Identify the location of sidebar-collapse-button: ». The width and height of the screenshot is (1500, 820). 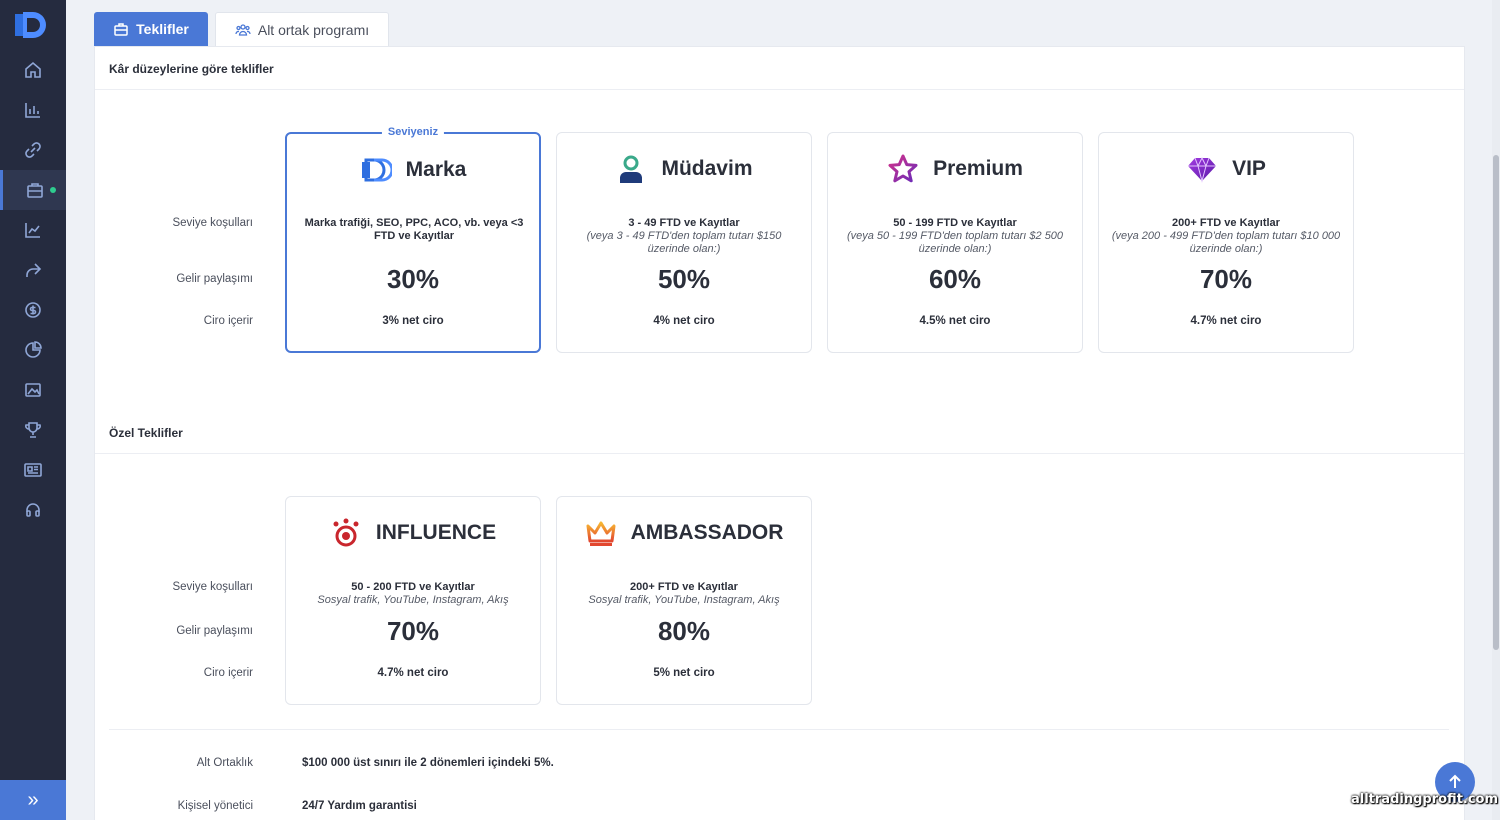
(33, 800).